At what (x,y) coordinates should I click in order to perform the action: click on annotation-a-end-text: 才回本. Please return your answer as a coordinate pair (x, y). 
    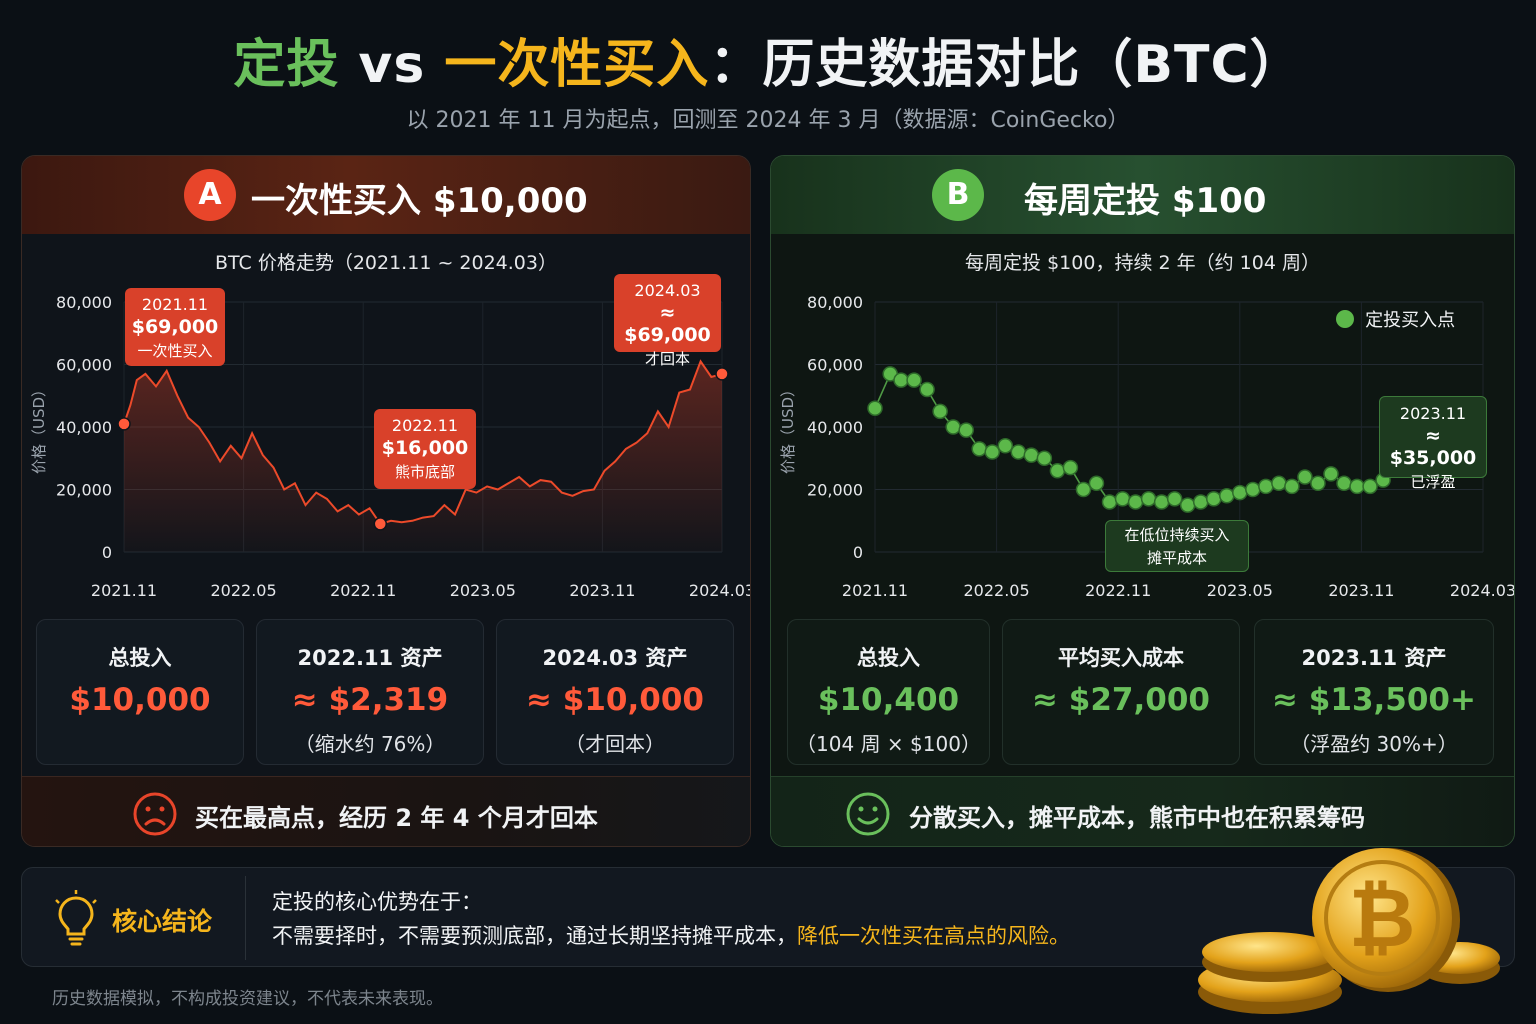
    Looking at the image, I should click on (667, 359).